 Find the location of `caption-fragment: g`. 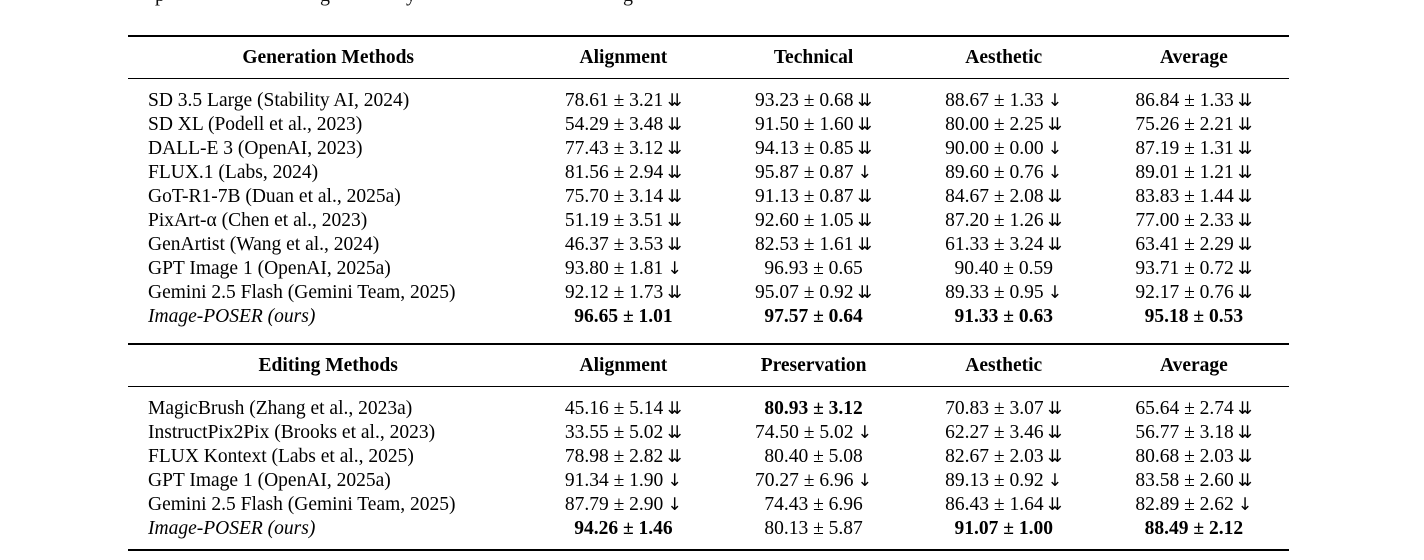

caption-fragment: g is located at coordinates (325, 3).